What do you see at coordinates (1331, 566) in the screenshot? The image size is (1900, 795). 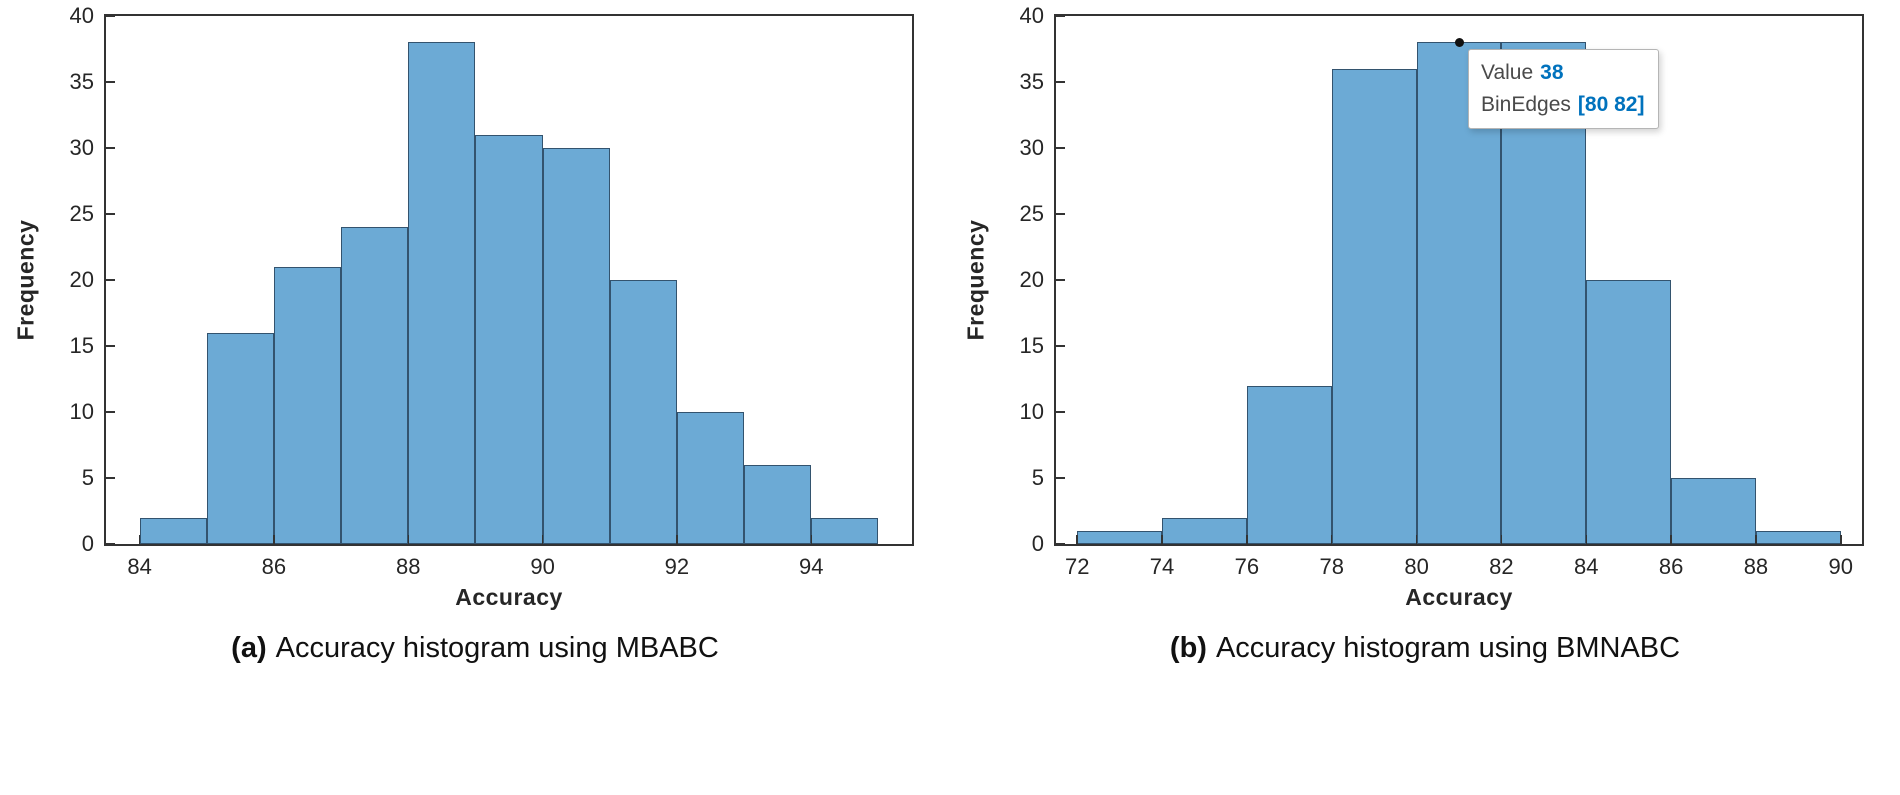 I see `x-tick-label: 78` at bounding box center [1331, 566].